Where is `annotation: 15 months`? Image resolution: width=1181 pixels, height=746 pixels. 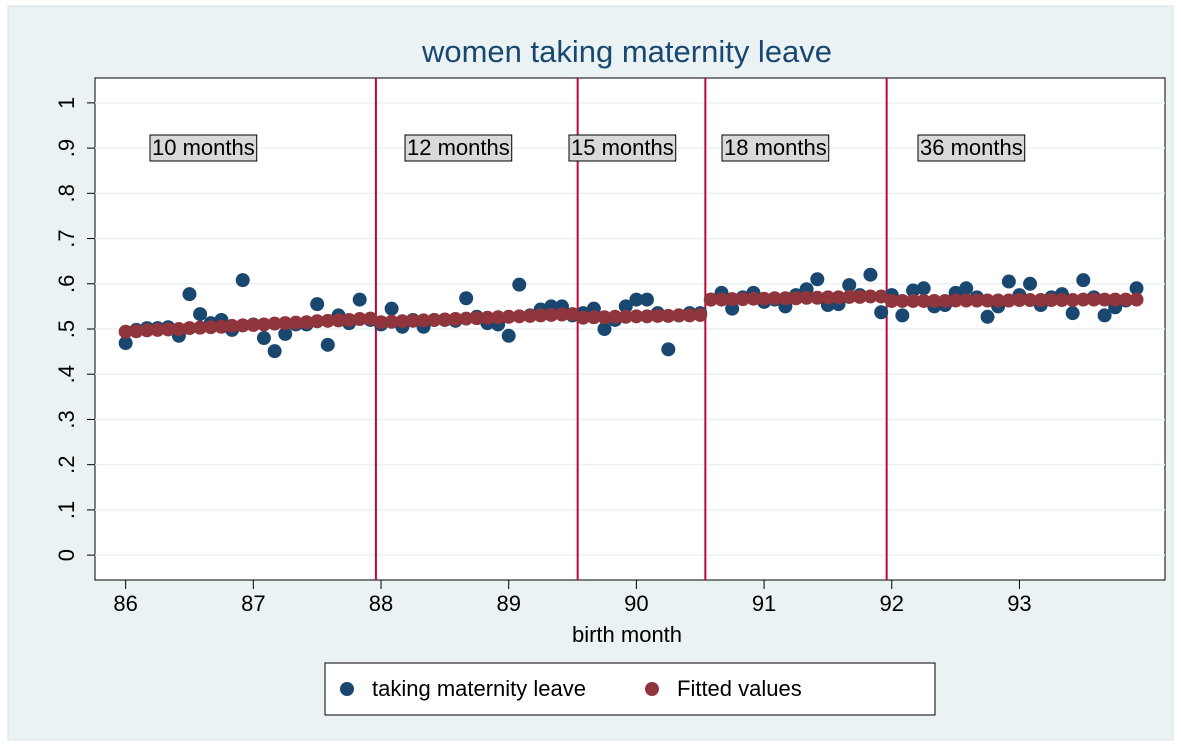 annotation: 15 months is located at coordinates (622, 148).